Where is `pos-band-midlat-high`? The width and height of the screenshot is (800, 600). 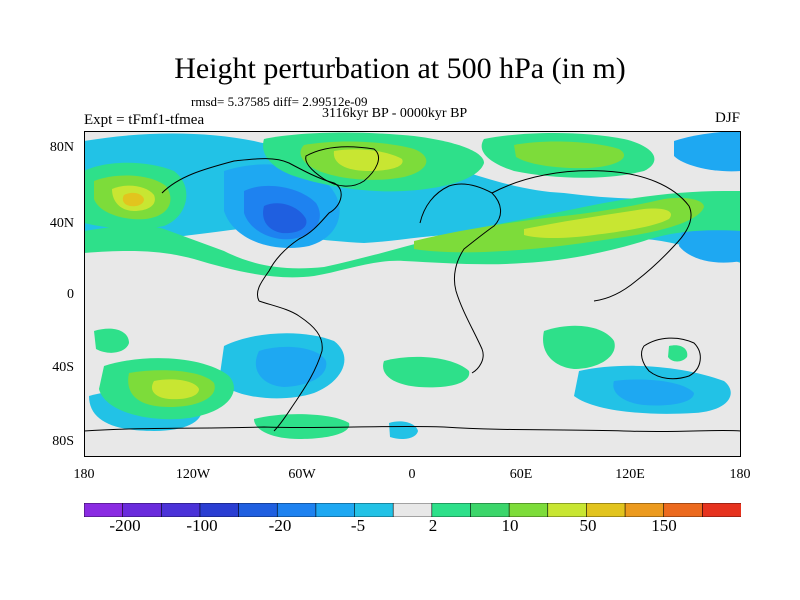
pos-band-midlat-high is located at coordinates (598, 223).